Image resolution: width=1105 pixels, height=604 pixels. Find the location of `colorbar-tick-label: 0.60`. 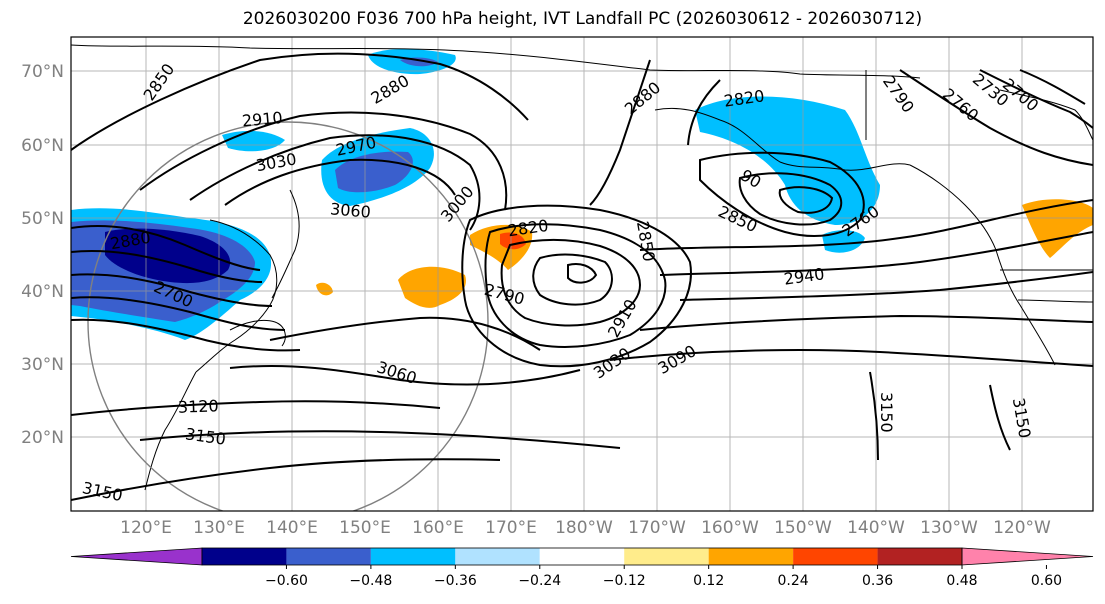

colorbar-tick-label: 0.60 is located at coordinates (1046, 581).